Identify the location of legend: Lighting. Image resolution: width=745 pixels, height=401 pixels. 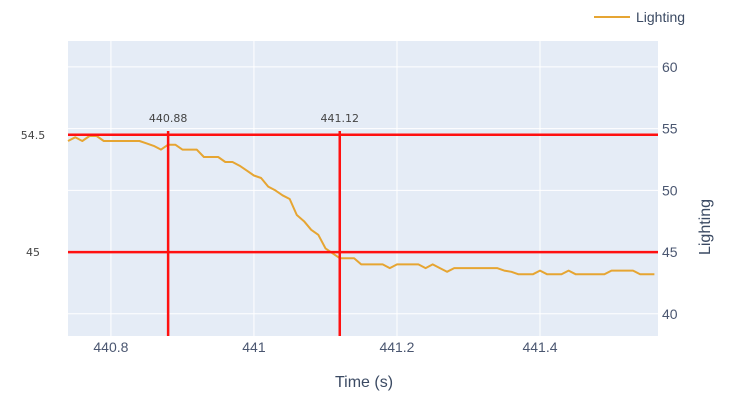
(639, 17).